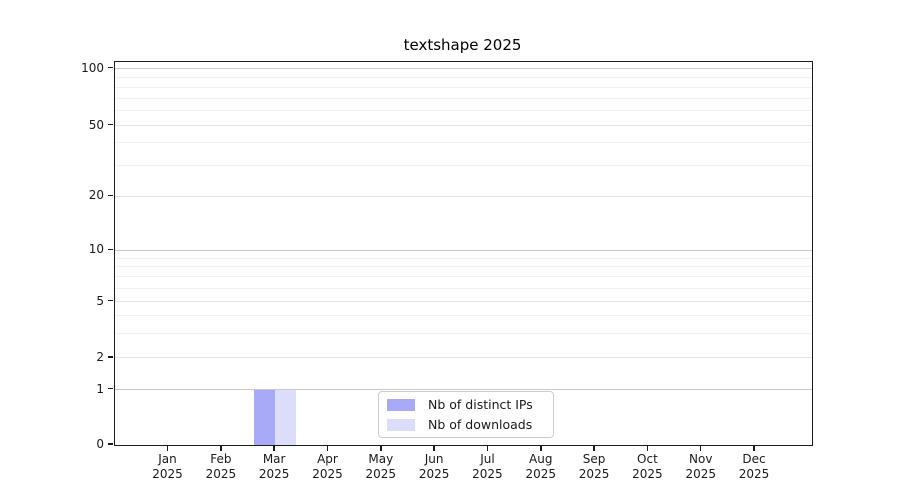 This screenshot has height=500, width=900. Describe the element at coordinates (701, 459) in the screenshot. I see `x-tick-month: Nov` at that location.